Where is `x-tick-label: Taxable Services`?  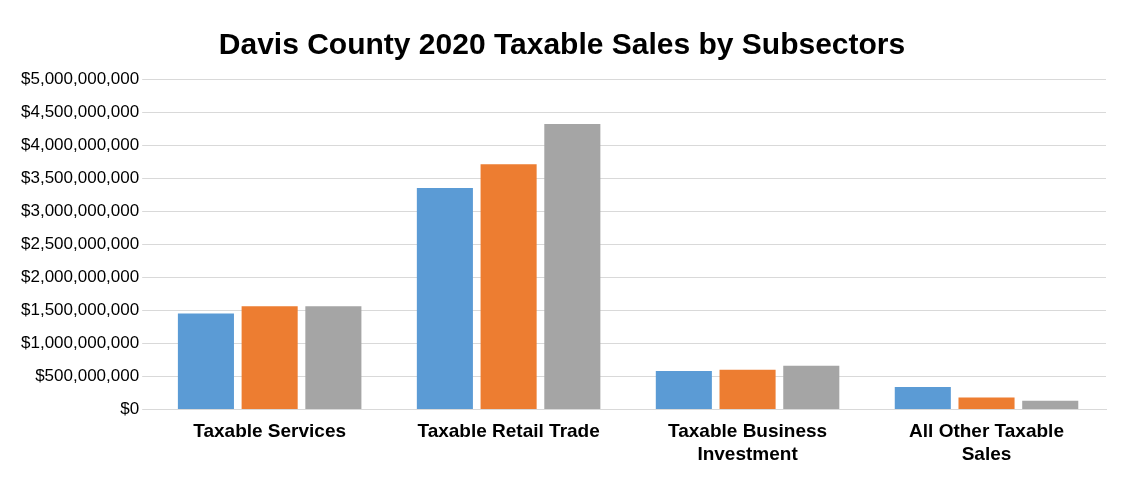
x-tick-label: Taxable Services is located at coordinates (270, 431).